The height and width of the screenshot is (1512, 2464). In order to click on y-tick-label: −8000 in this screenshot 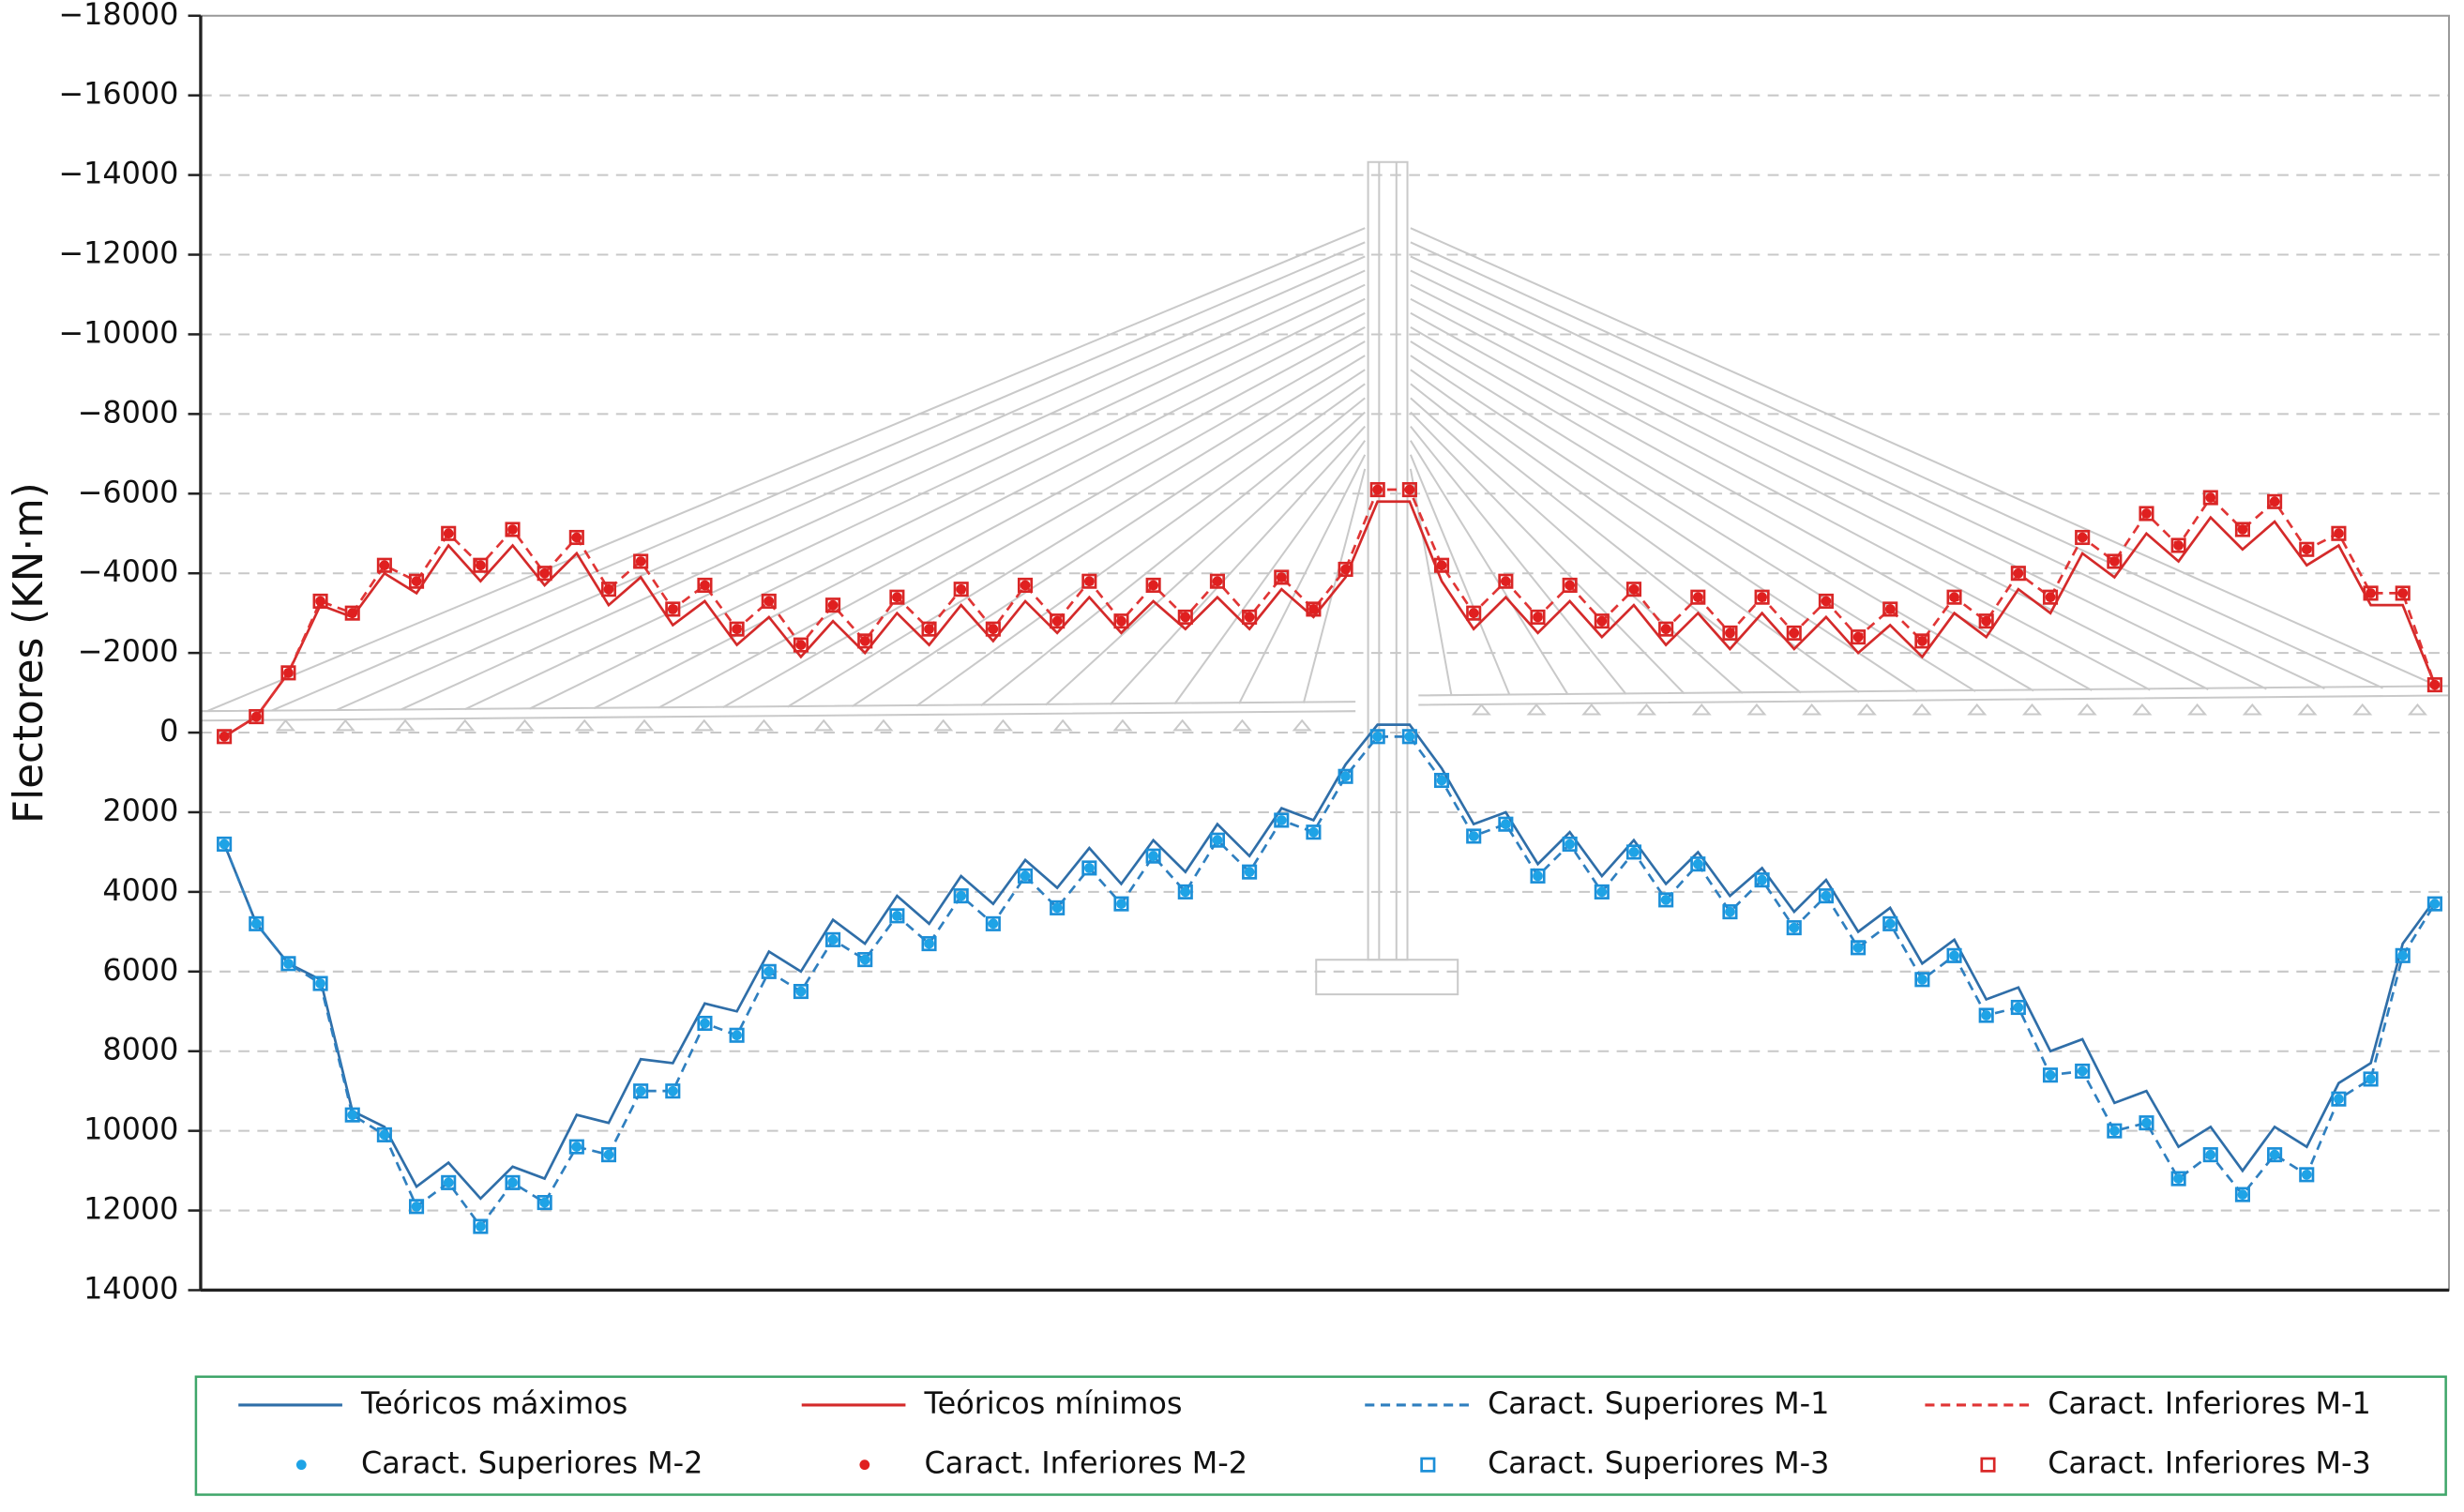, I will do `click(128, 412)`.